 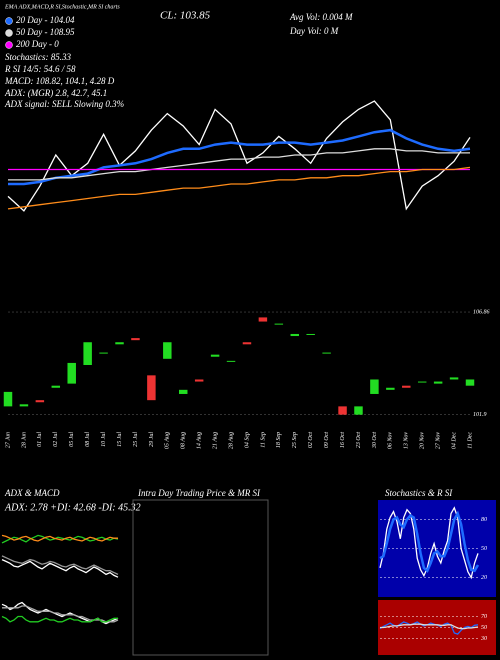 What do you see at coordinates (453, 440) in the screenshot?
I see `x-tick-label: 04 Dec` at bounding box center [453, 440].